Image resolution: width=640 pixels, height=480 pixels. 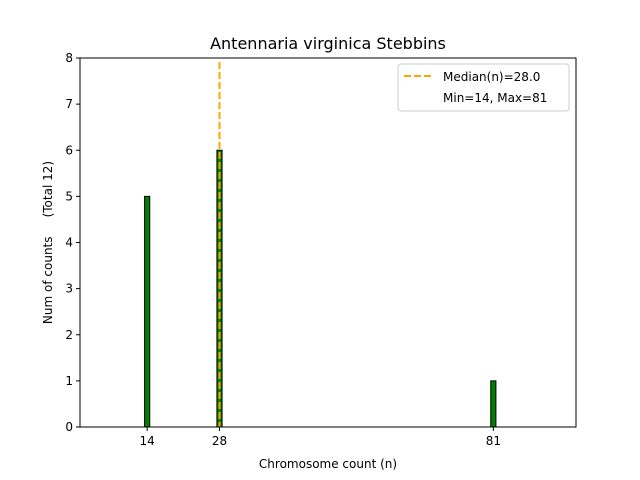 I want to click on legend-box, so click(x=483, y=87).